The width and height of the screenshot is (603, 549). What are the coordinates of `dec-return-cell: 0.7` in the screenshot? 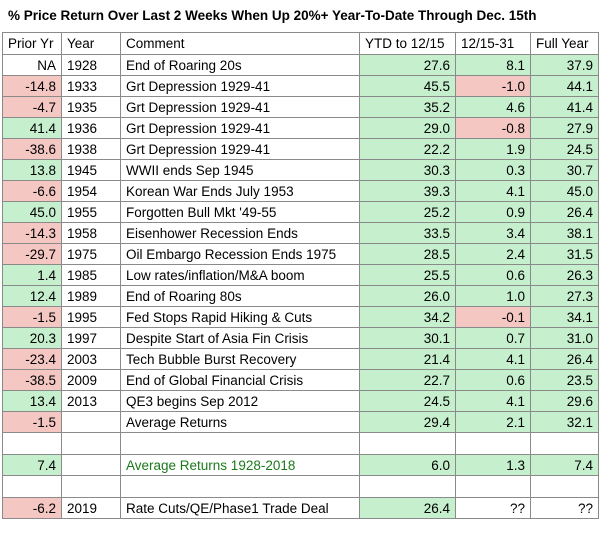 It's located at (493, 338).